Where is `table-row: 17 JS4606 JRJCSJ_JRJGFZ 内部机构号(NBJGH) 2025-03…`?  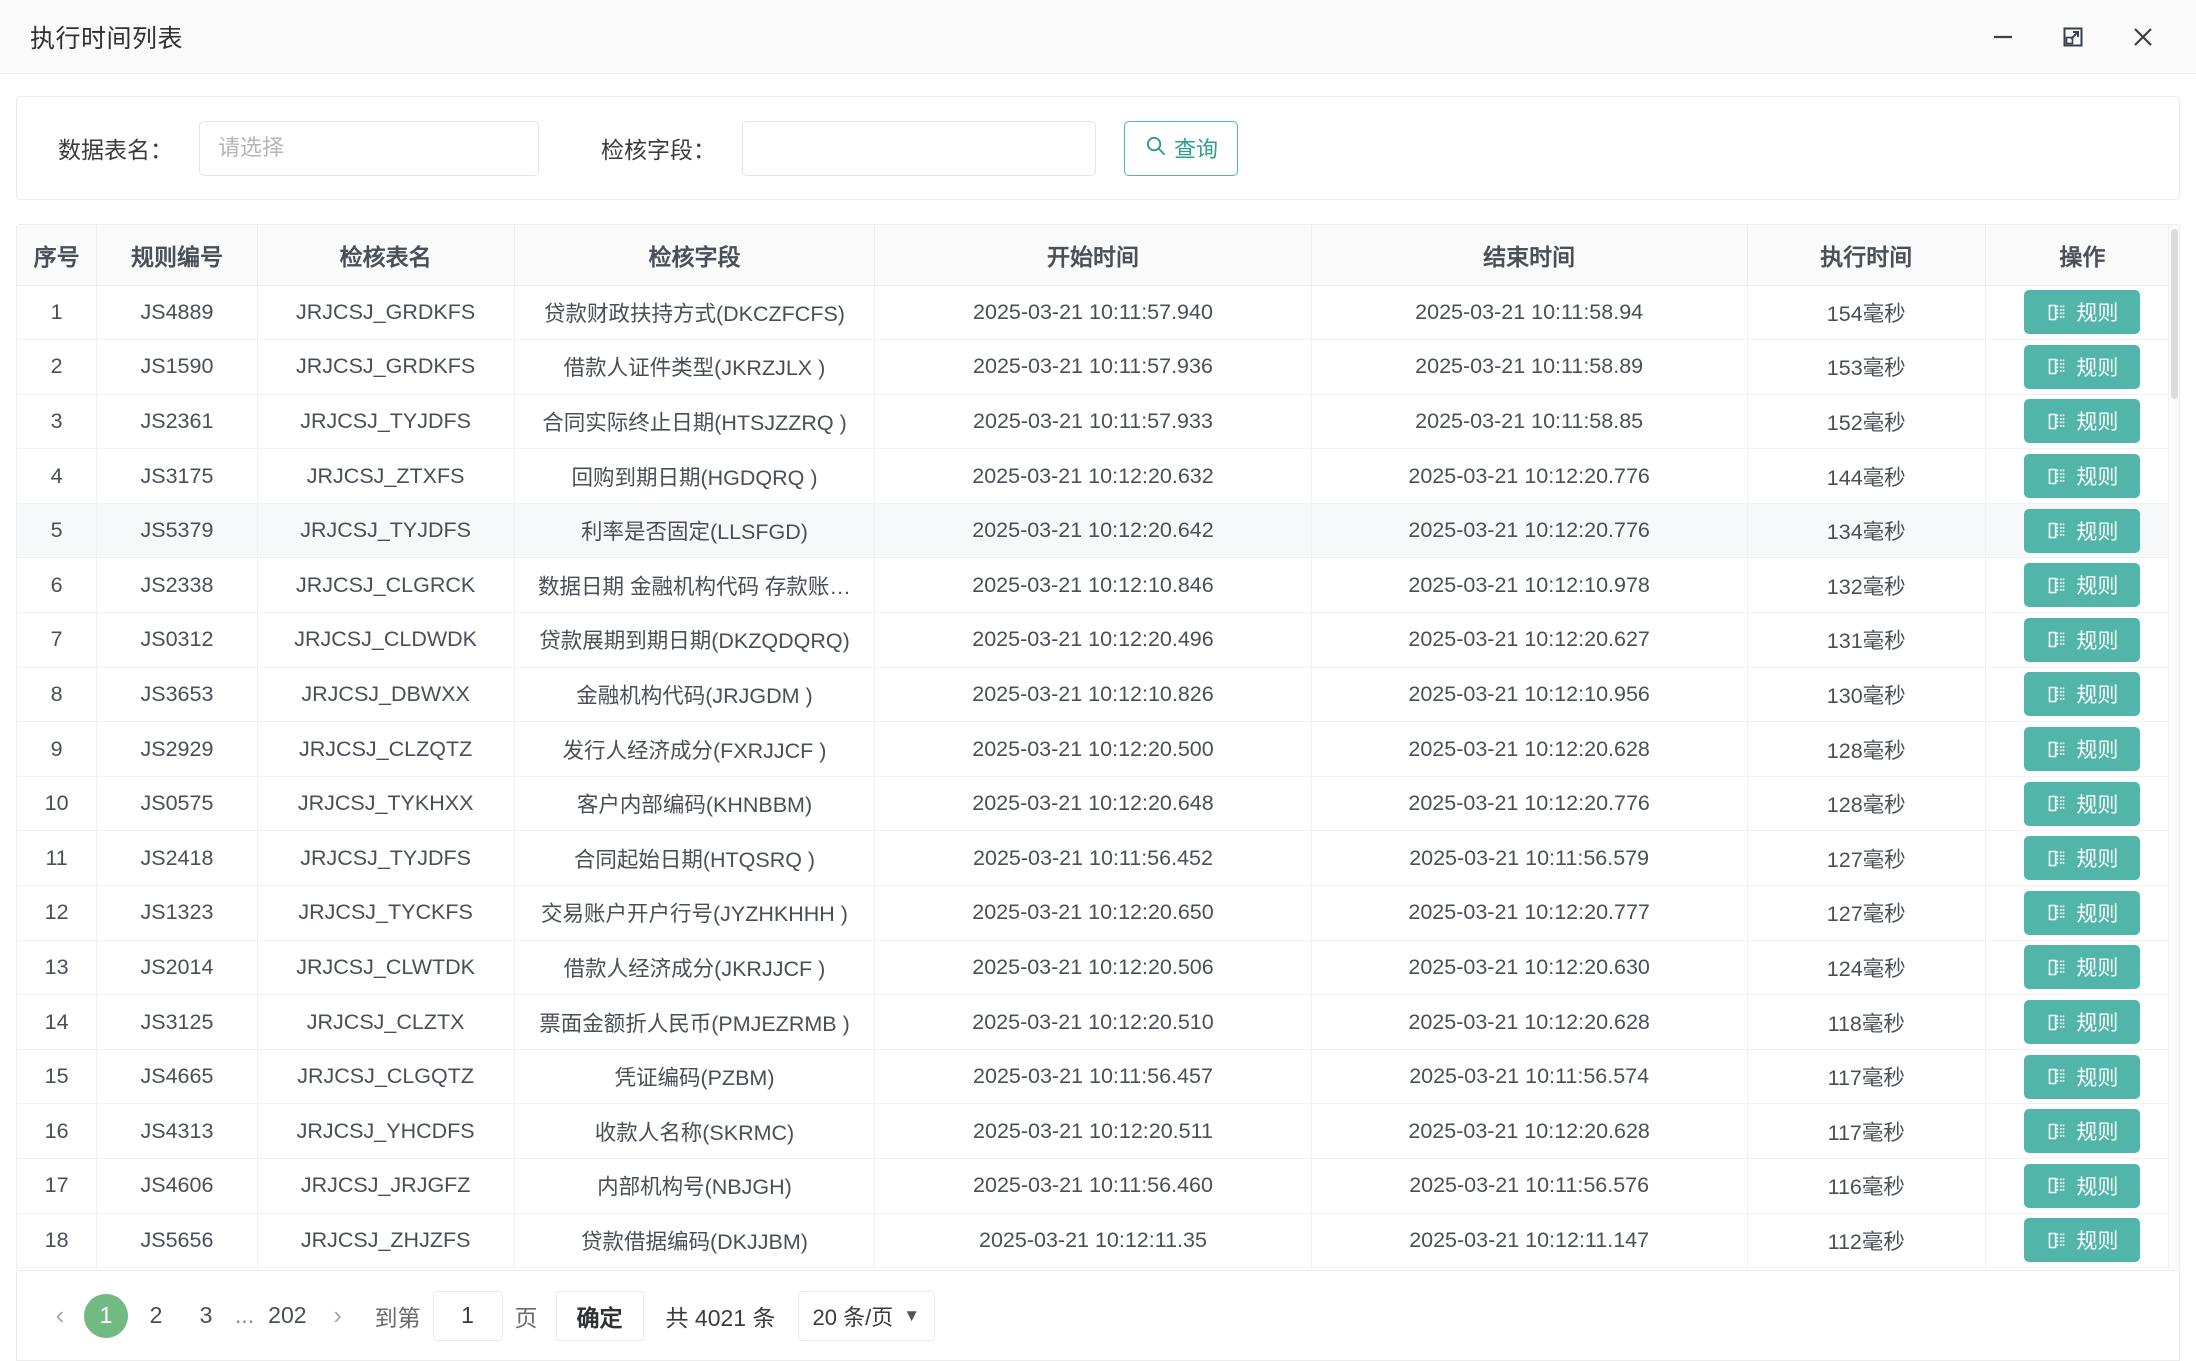
table-row: 17 JS4606 JRJCSJ_JRJGFZ 内部机构号(NBJGH) 2025-03… is located at coordinates (1098, 1186).